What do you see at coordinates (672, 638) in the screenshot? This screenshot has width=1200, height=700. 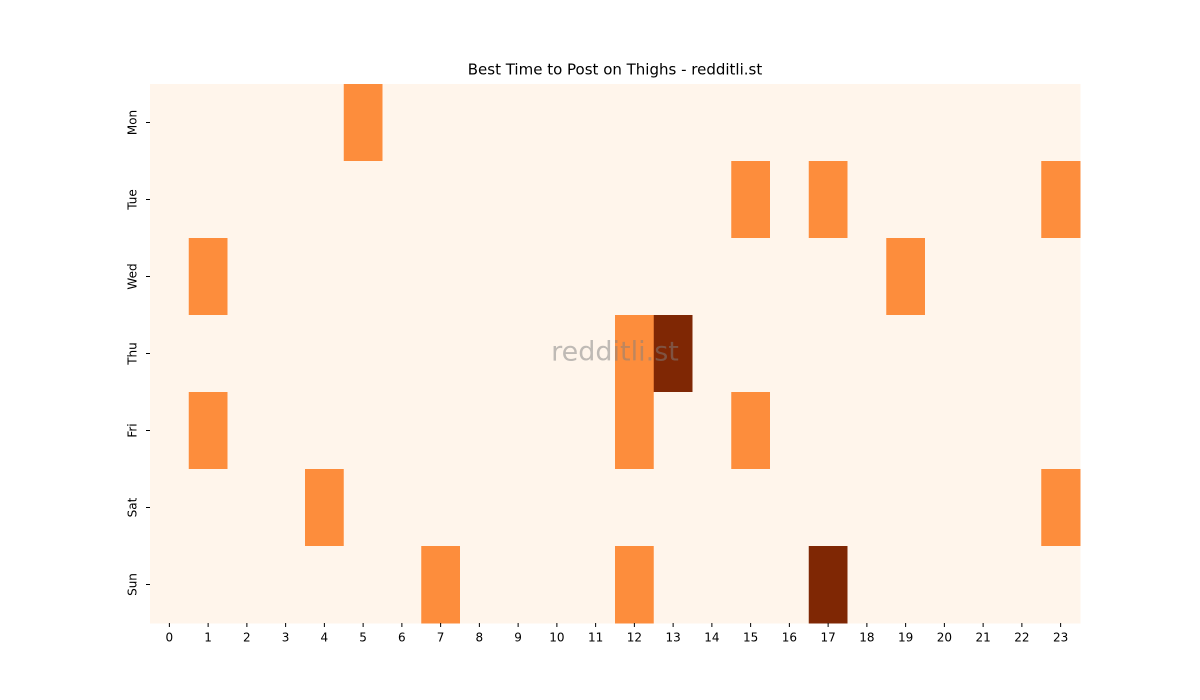 I see `x-tick-label: 13` at bounding box center [672, 638].